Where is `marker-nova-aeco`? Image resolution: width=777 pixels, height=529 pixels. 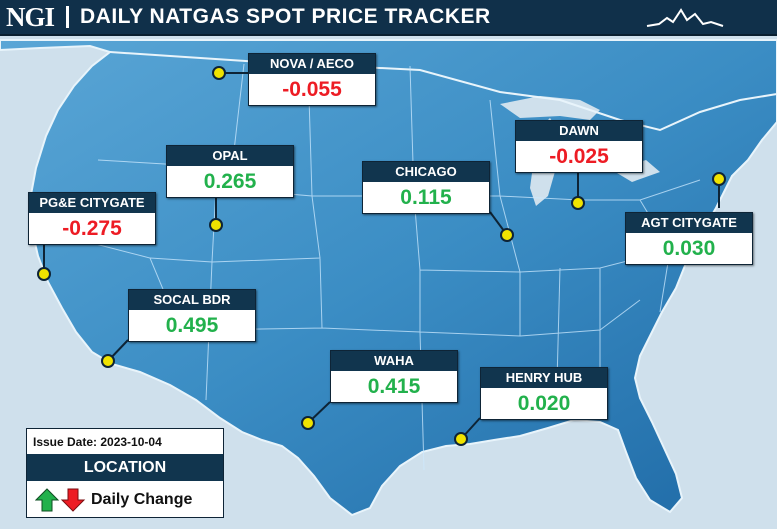 marker-nova-aeco is located at coordinates (219, 73).